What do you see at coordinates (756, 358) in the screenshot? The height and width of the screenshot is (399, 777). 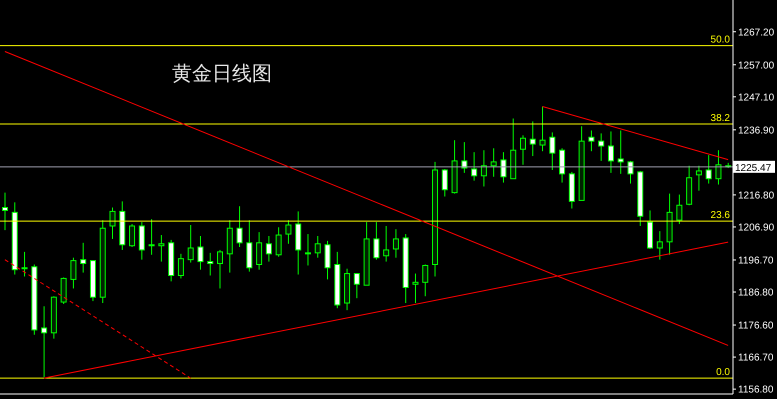 I see `y-tick-label: 1166.70` at bounding box center [756, 358].